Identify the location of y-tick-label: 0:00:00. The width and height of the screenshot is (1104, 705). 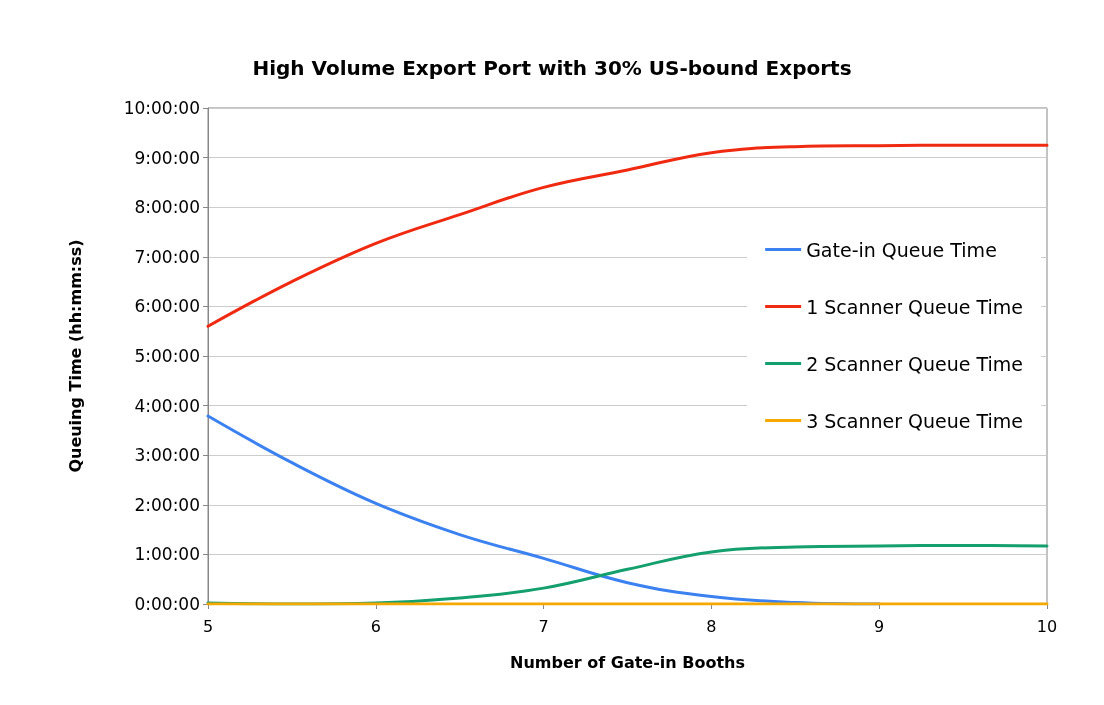
(167, 604).